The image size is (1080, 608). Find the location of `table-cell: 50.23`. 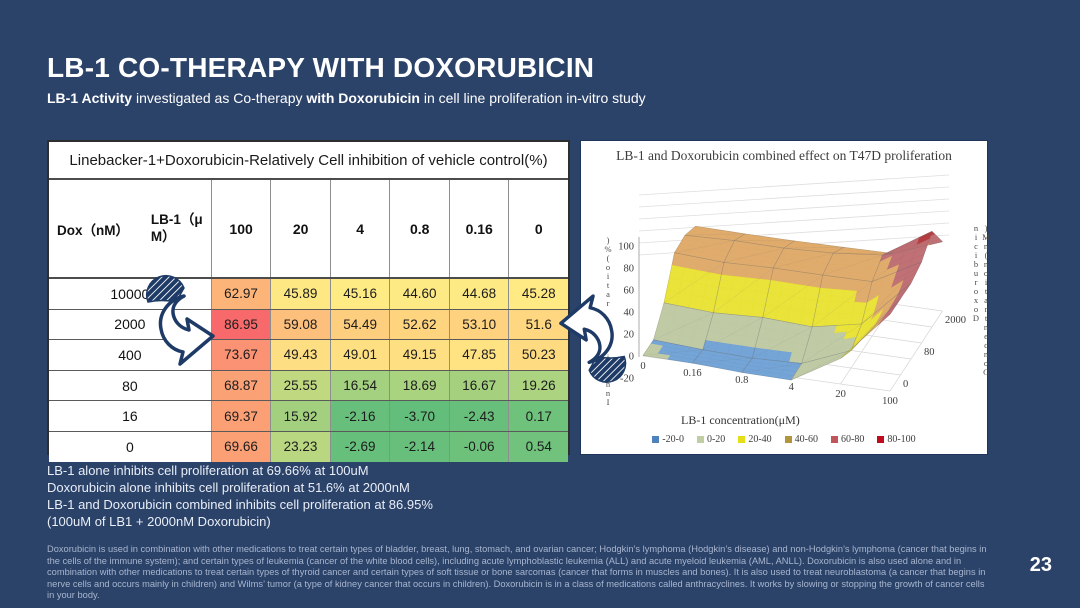

table-cell: 50.23 is located at coordinates (538, 355).